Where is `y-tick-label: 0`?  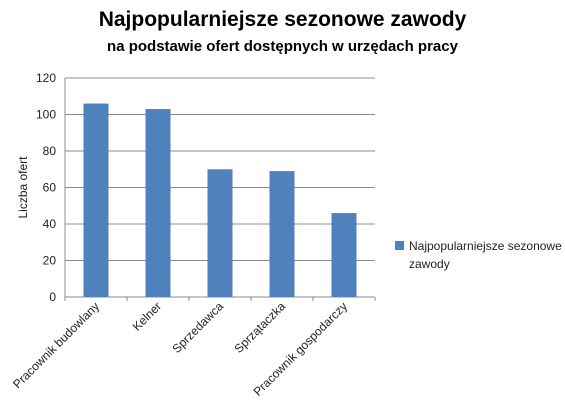 y-tick-label: 0 is located at coordinates (52, 297).